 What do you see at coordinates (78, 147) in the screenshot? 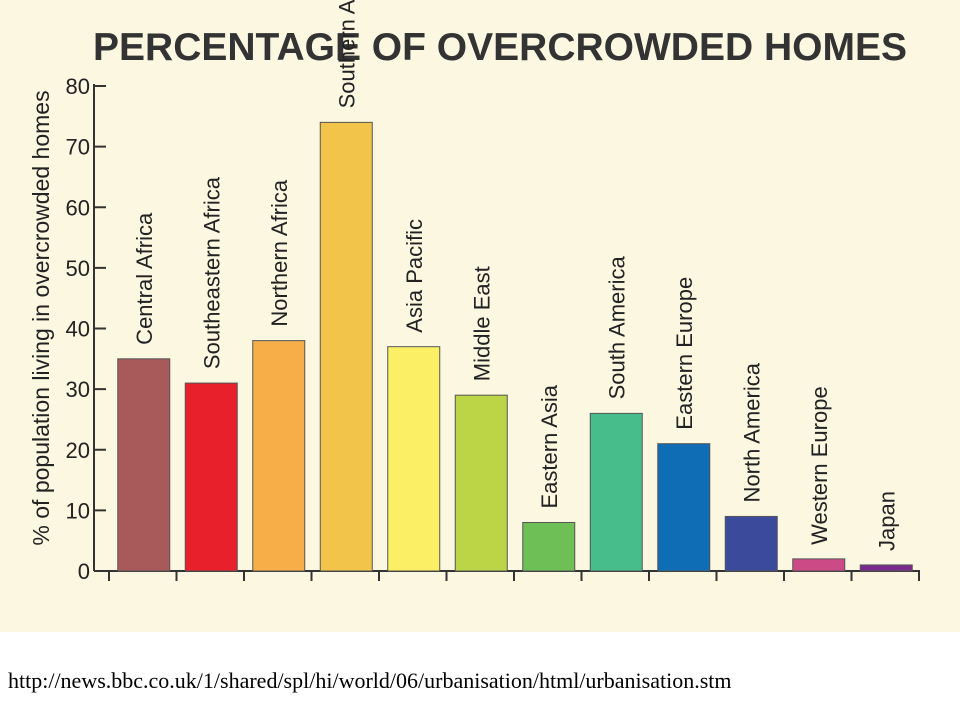
I see `y-tick-label: 70` at bounding box center [78, 147].